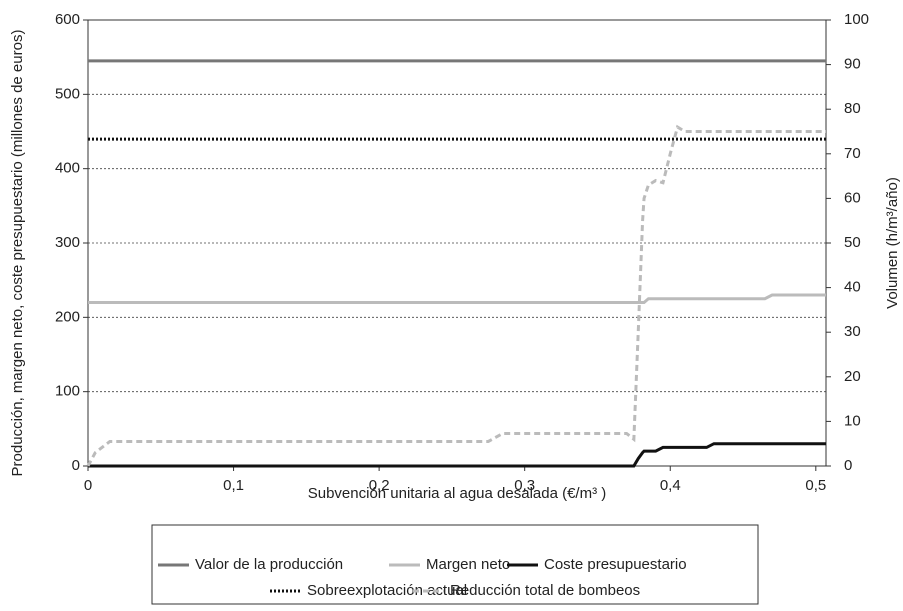  What do you see at coordinates (892, 243) in the screenshot?
I see `y2-axis-label: Volumen (h/m³/año)` at bounding box center [892, 243].